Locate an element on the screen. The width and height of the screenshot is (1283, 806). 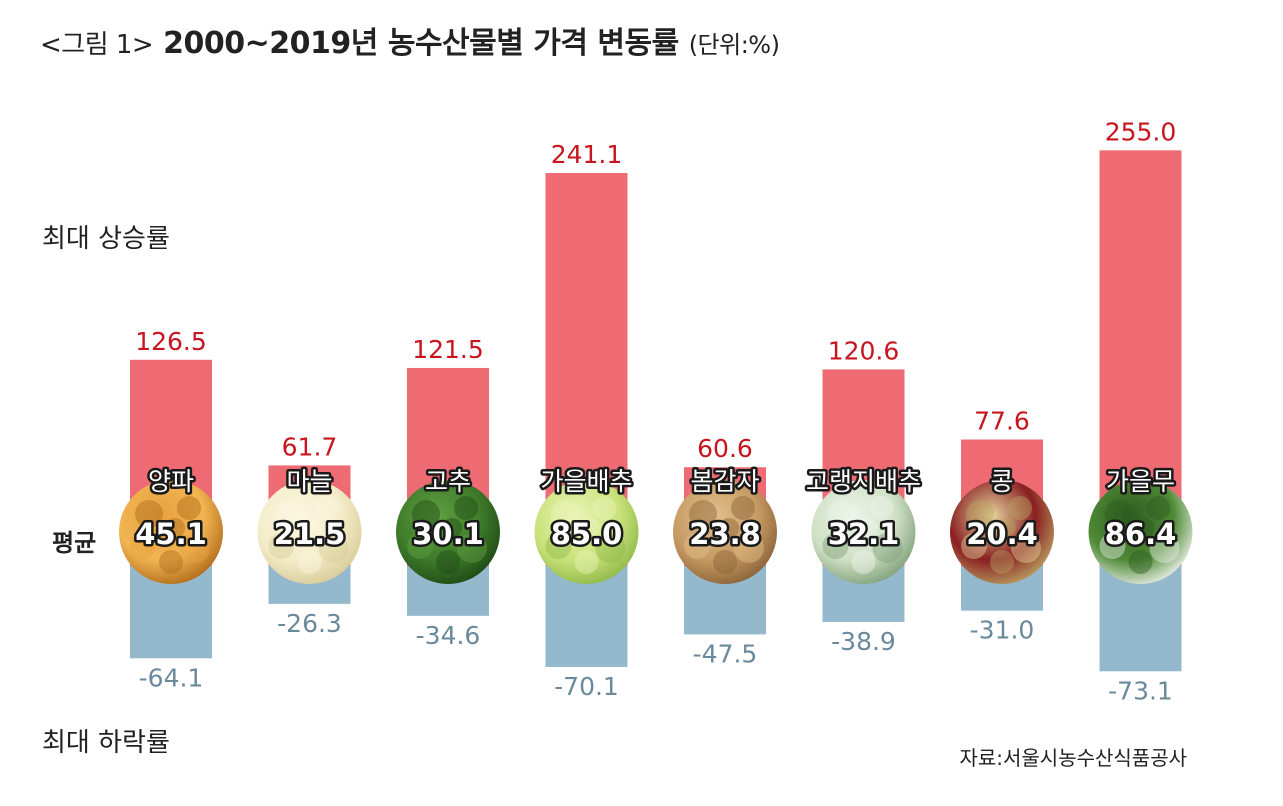
average-value-label: 32.1 is located at coordinates (864, 534).